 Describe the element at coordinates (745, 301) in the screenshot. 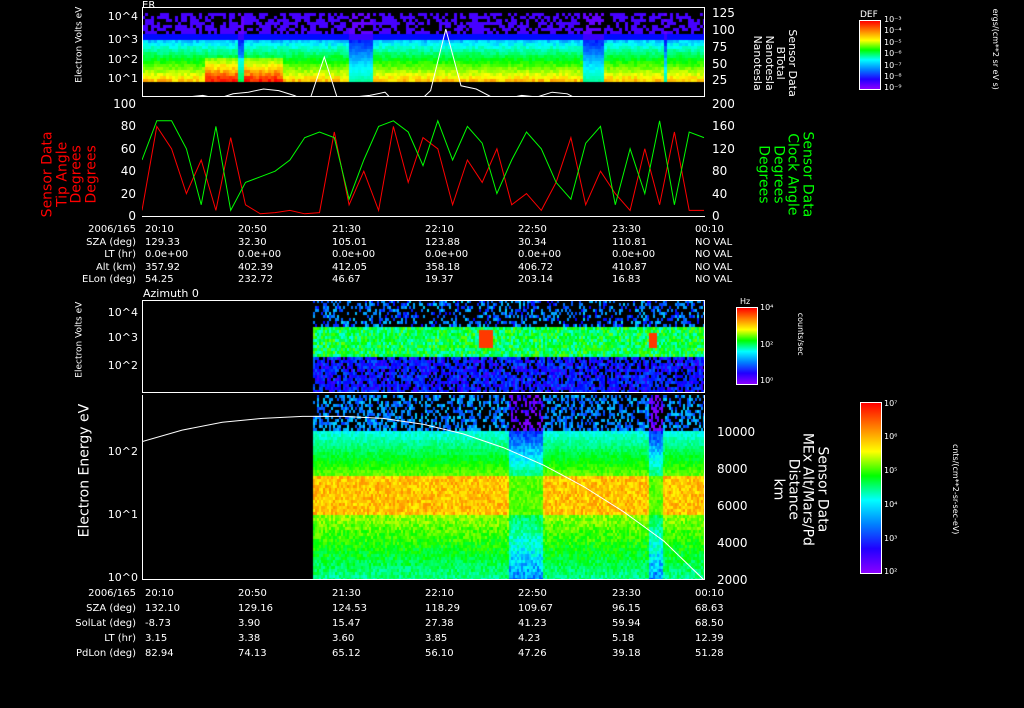

I see `colorbar2-title: Hz` at that location.